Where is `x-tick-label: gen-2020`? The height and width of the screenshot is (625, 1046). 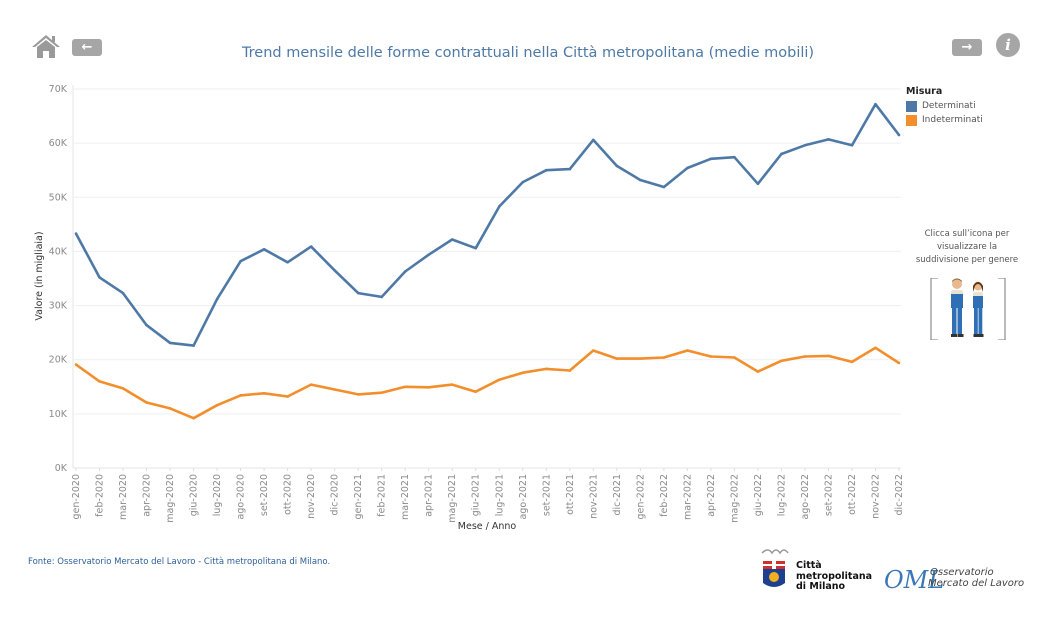 x-tick-label: gen-2020 is located at coordinates (76, 497).